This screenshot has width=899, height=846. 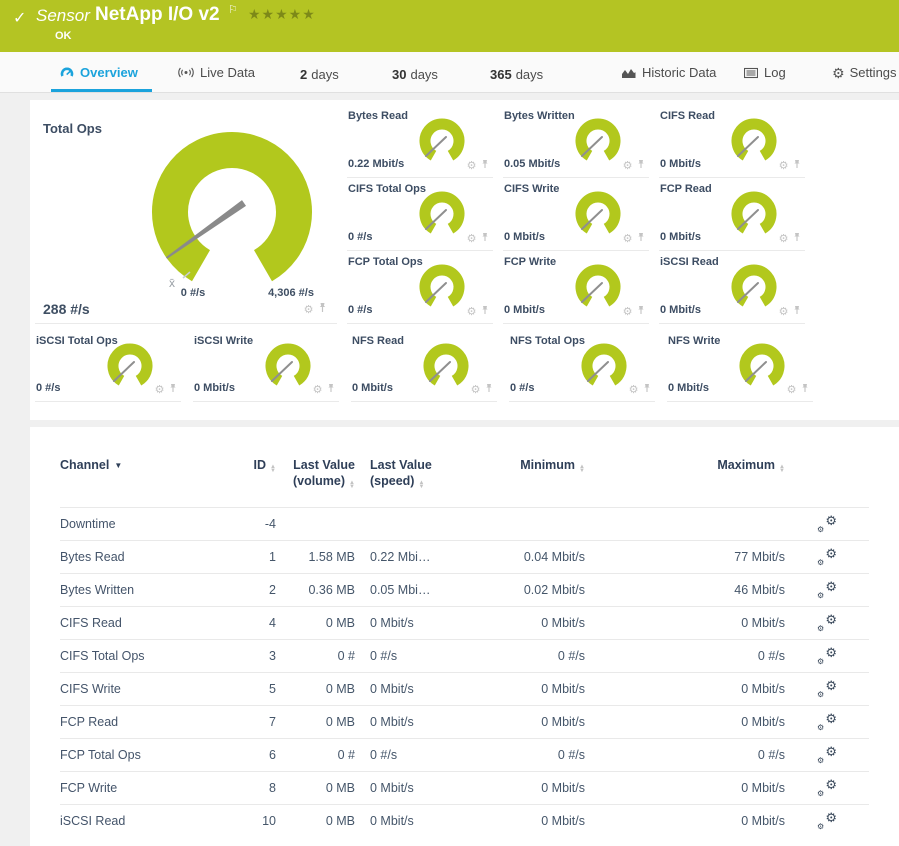 What do you see at coordinates (91, 465) in the screenshot?
I see `column-header-channel: Channel ▼` at bounding box center [91, 465].